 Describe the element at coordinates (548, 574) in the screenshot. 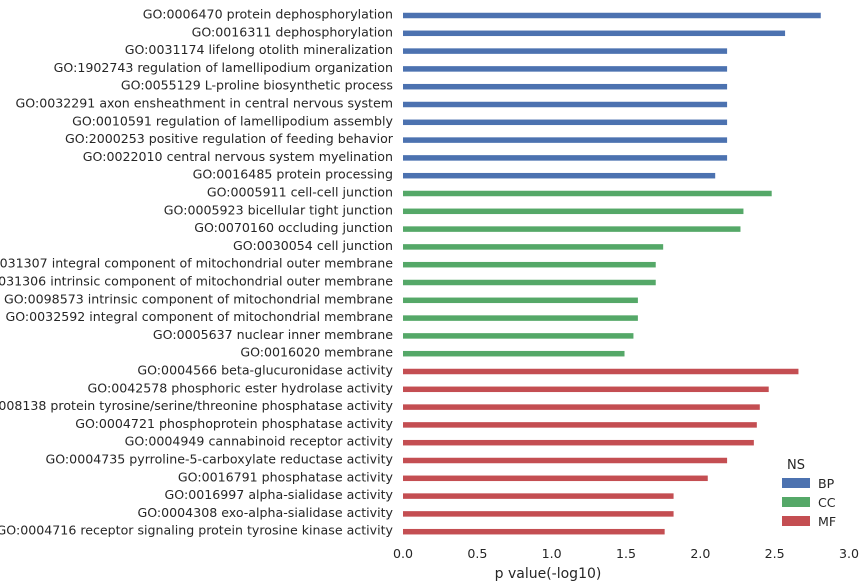

I see `x-axis-label: p value(-log10)` at that location.